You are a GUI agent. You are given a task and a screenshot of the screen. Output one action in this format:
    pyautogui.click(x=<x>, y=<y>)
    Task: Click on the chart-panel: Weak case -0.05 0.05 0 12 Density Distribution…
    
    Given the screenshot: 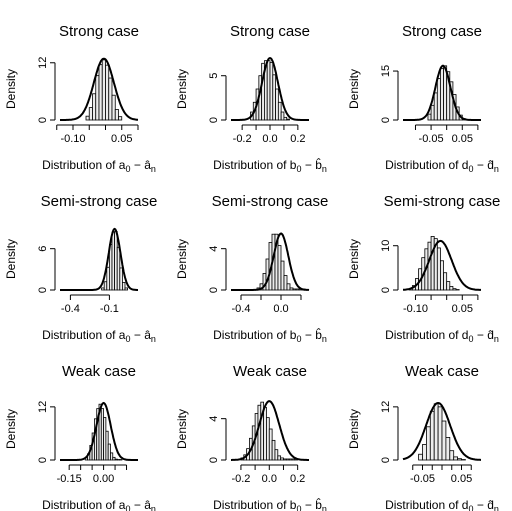 What is the action you would take?
    pyautogui.click(x=423, y=437)
    